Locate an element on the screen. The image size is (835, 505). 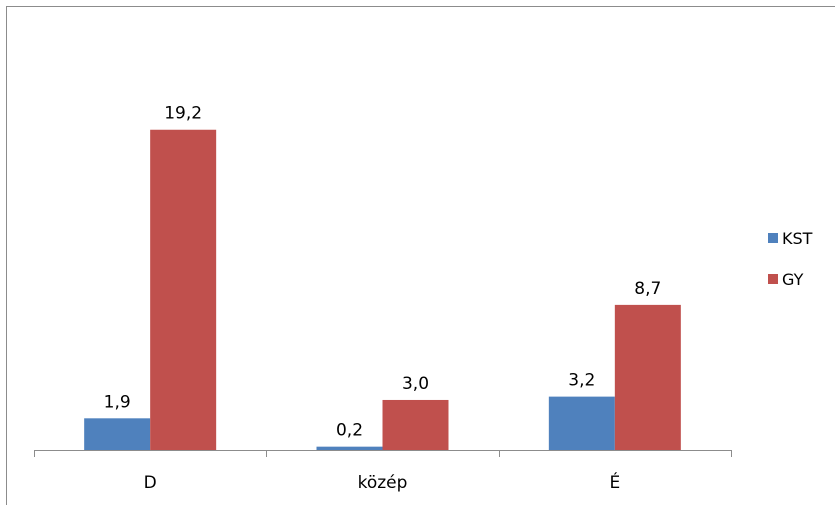
x-tick-label-1: D is located at coordinates (150, 483).